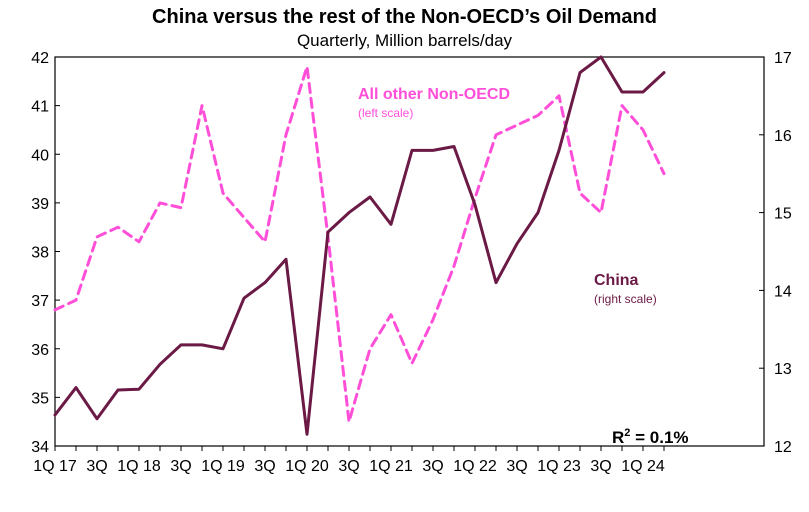  I want to click on left-tick-label: 39, so click(40, 204).